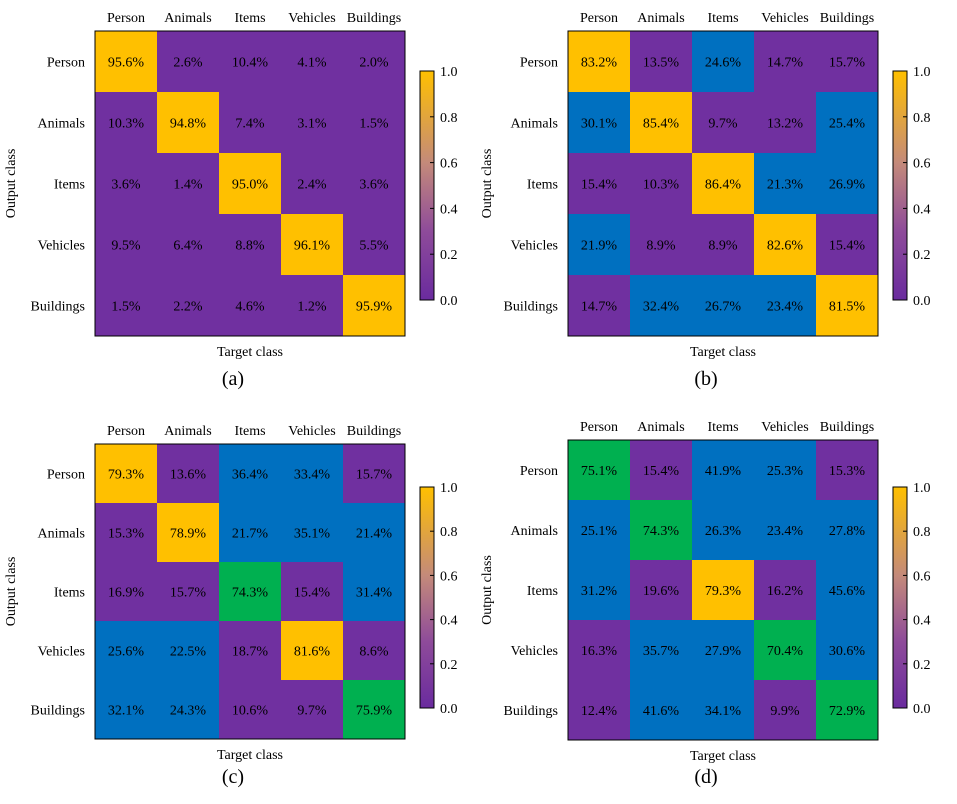 The width and height of the screenshot is (957, 804). I want to click on cell-value-label: 96.1%, so click(312, 246).